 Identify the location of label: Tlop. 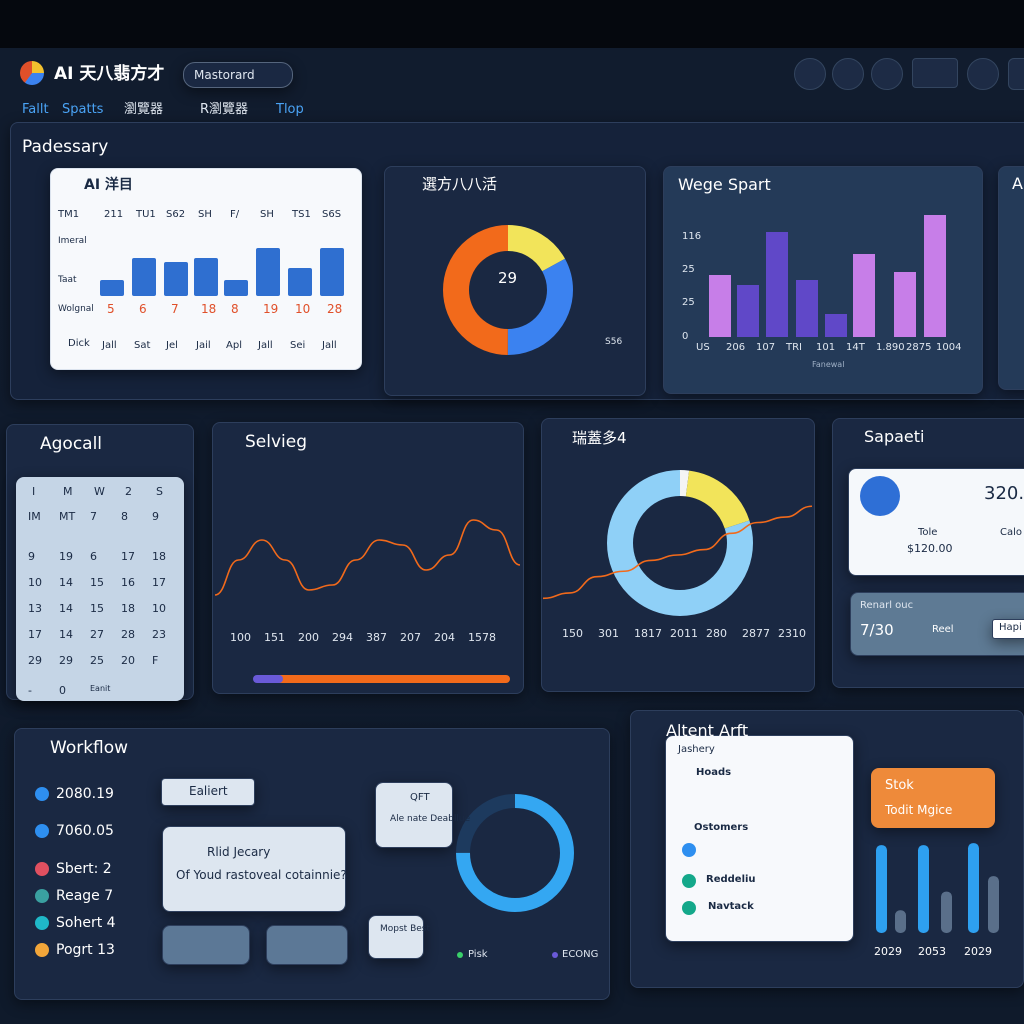
(290, 109).